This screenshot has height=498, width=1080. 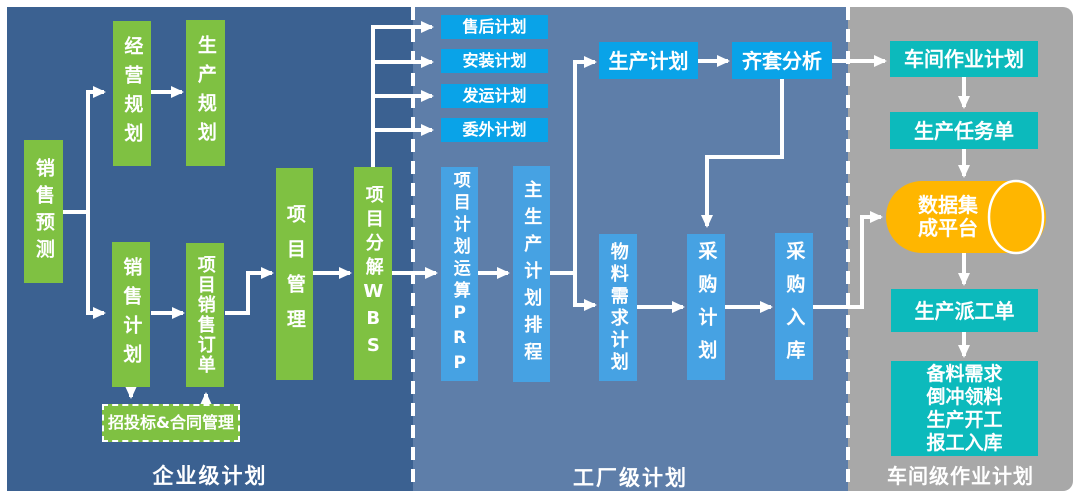 What do you see at coordinates (373, 273) in the screenshot?
I see `node-project-wbs: 项目分解WBS` at bounding box center [373, 273].